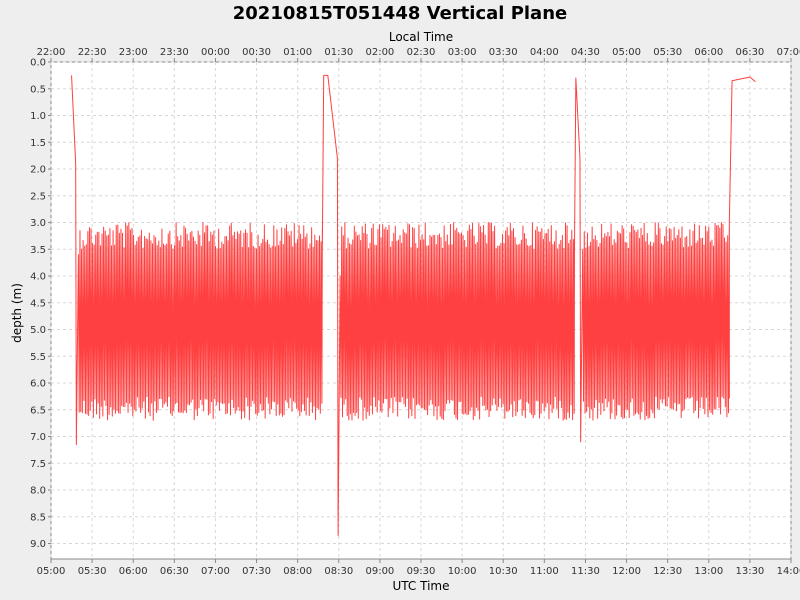  Describe the element at coordinates (51, 571) in the screenshot. I see `x-tick-label: 05:00` at that location.